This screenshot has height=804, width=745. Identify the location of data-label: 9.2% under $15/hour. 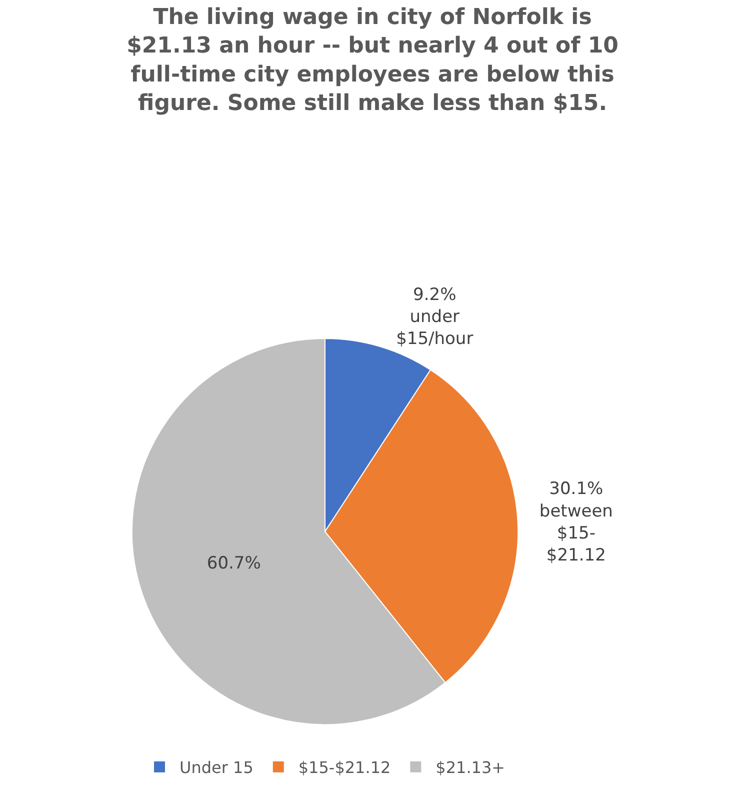
(435, 317).